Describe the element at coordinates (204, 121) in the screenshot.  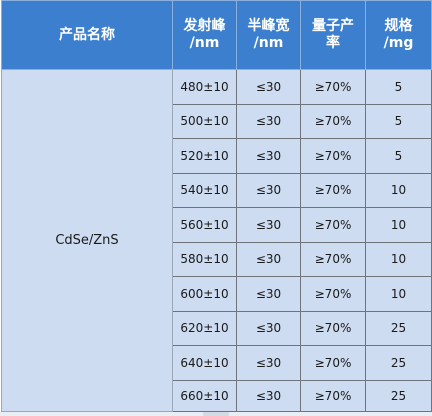
I see `emission-peak-cell: 500±10` at that location.